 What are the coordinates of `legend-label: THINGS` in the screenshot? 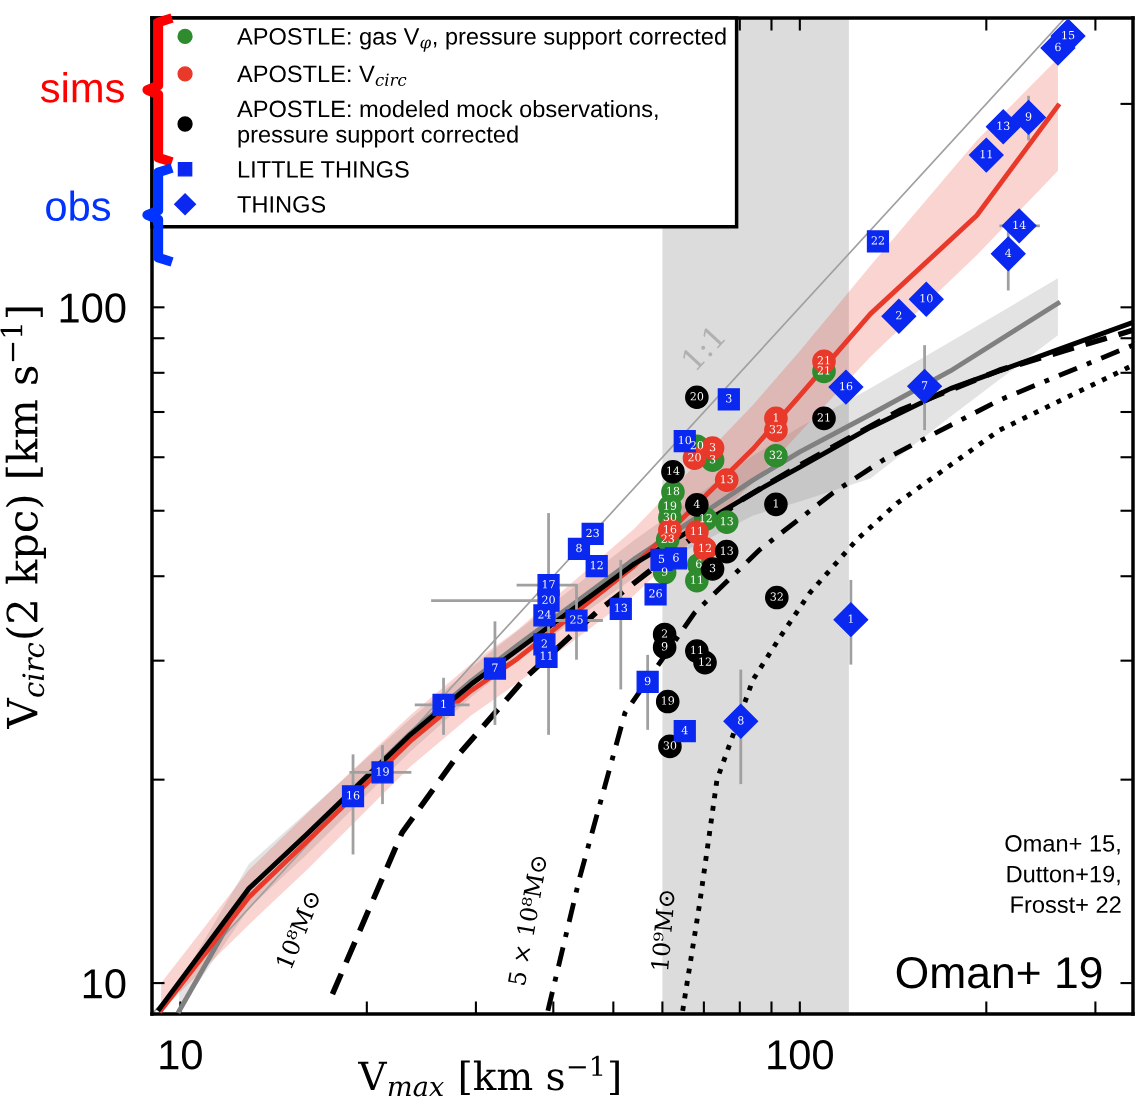 It's located at (281, 204).